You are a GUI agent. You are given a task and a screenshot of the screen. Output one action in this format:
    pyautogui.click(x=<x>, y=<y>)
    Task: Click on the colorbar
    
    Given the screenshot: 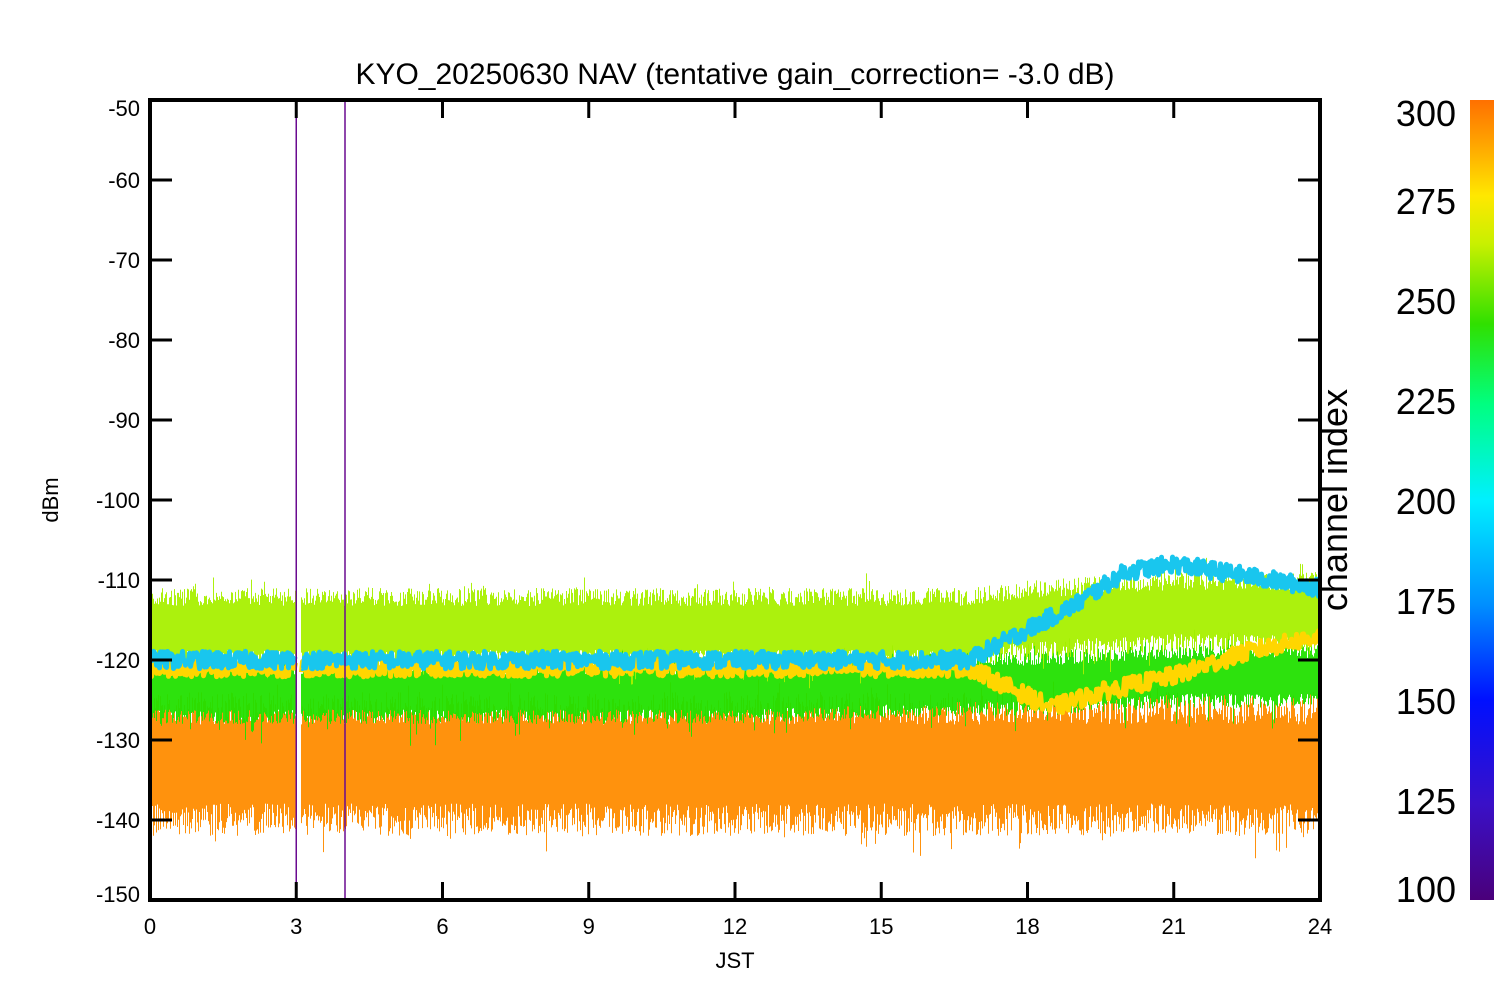 What is the action you would take?
    pyautogui.click(x=1482, y=500)
    